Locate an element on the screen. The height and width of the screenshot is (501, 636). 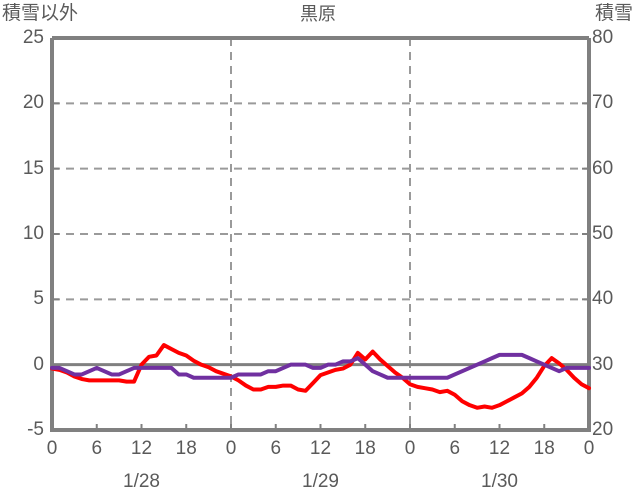
data-series is located at coordinates (320, 376).